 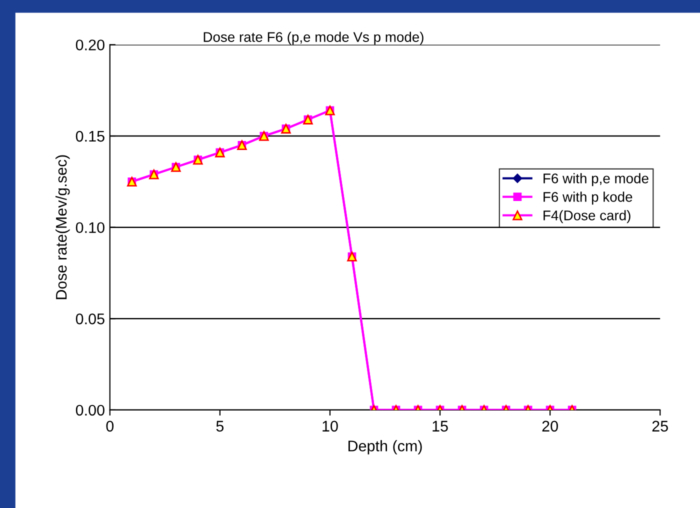 I want to click on y-tick-label: 0.00, so click(x=90, y=410).